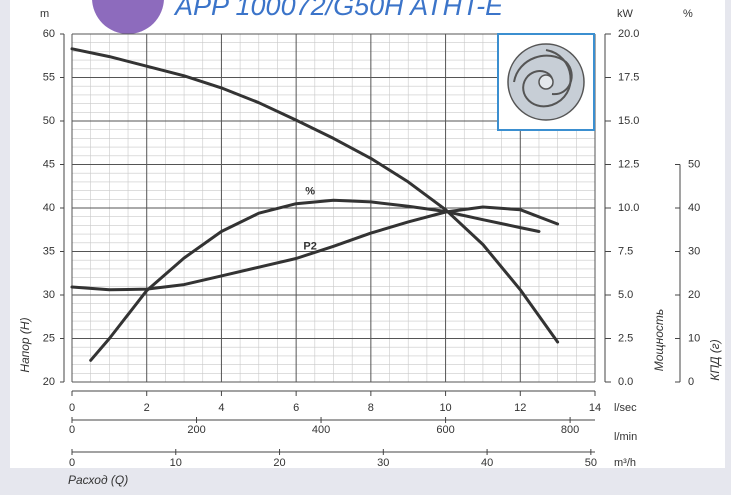 The height and width of the screenshot is (495, 731). I want to click on y-tick-label: 25, so click(49, 338).